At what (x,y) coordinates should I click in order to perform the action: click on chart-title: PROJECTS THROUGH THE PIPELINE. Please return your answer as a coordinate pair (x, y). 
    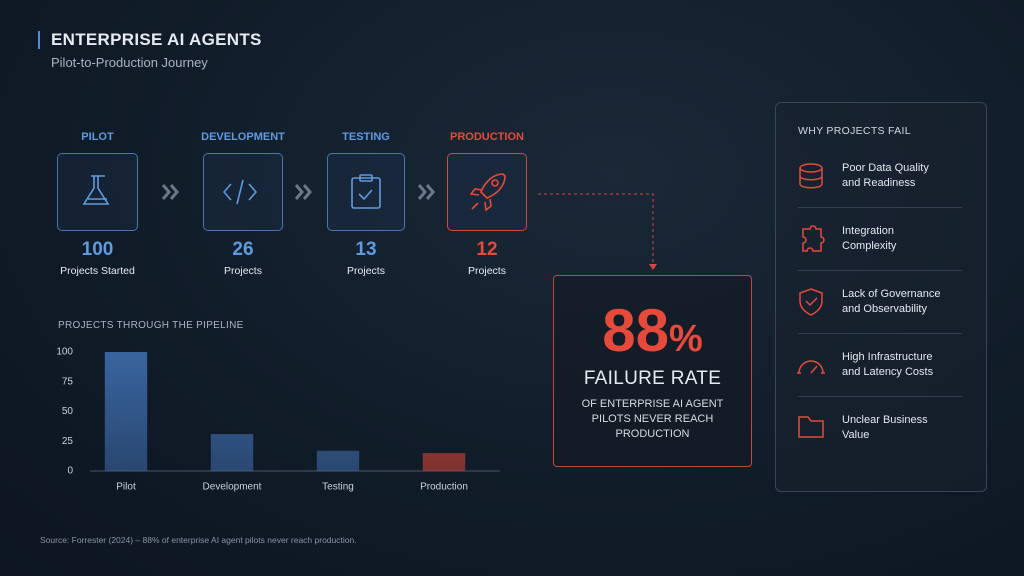
    Looking at the image, I should click on (151, 325).